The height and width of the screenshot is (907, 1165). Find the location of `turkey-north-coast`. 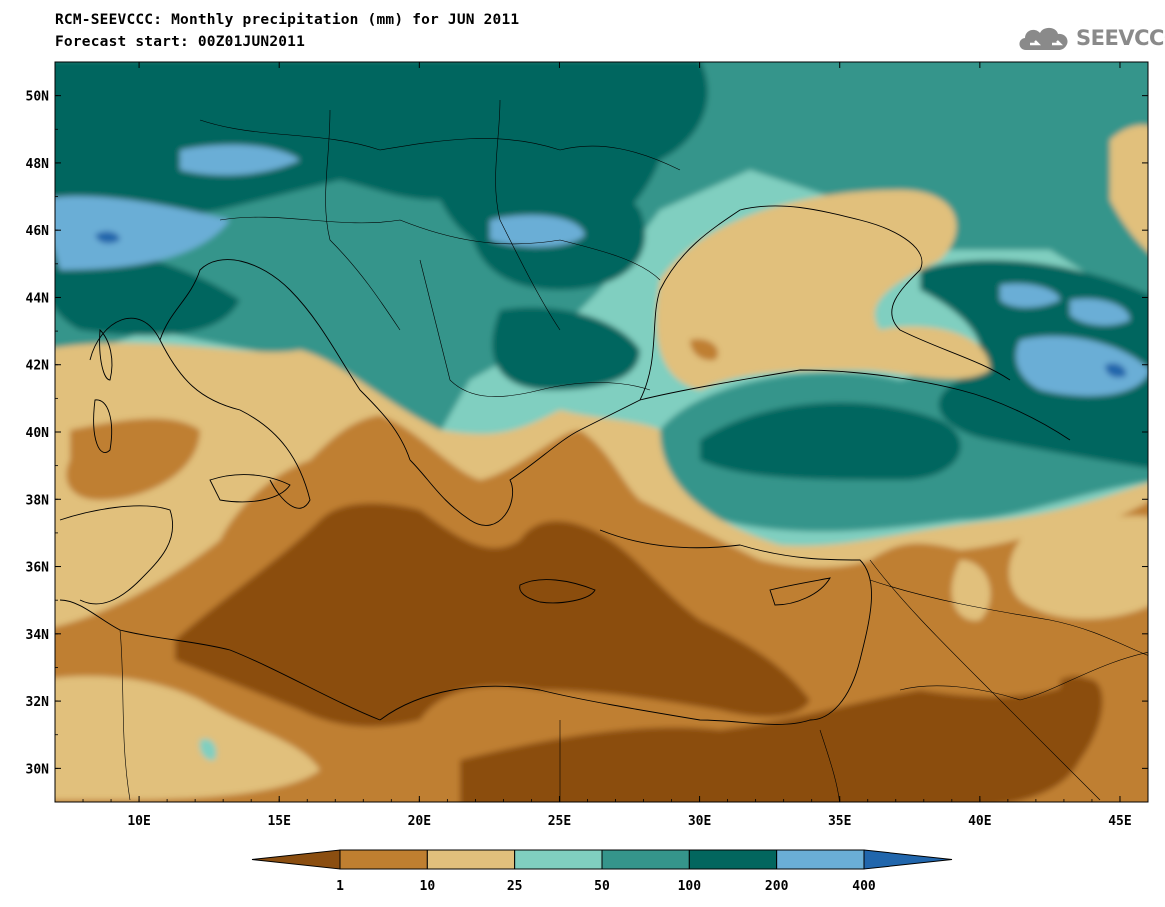

turkey-north-coast is located at coordinates (855, 405).